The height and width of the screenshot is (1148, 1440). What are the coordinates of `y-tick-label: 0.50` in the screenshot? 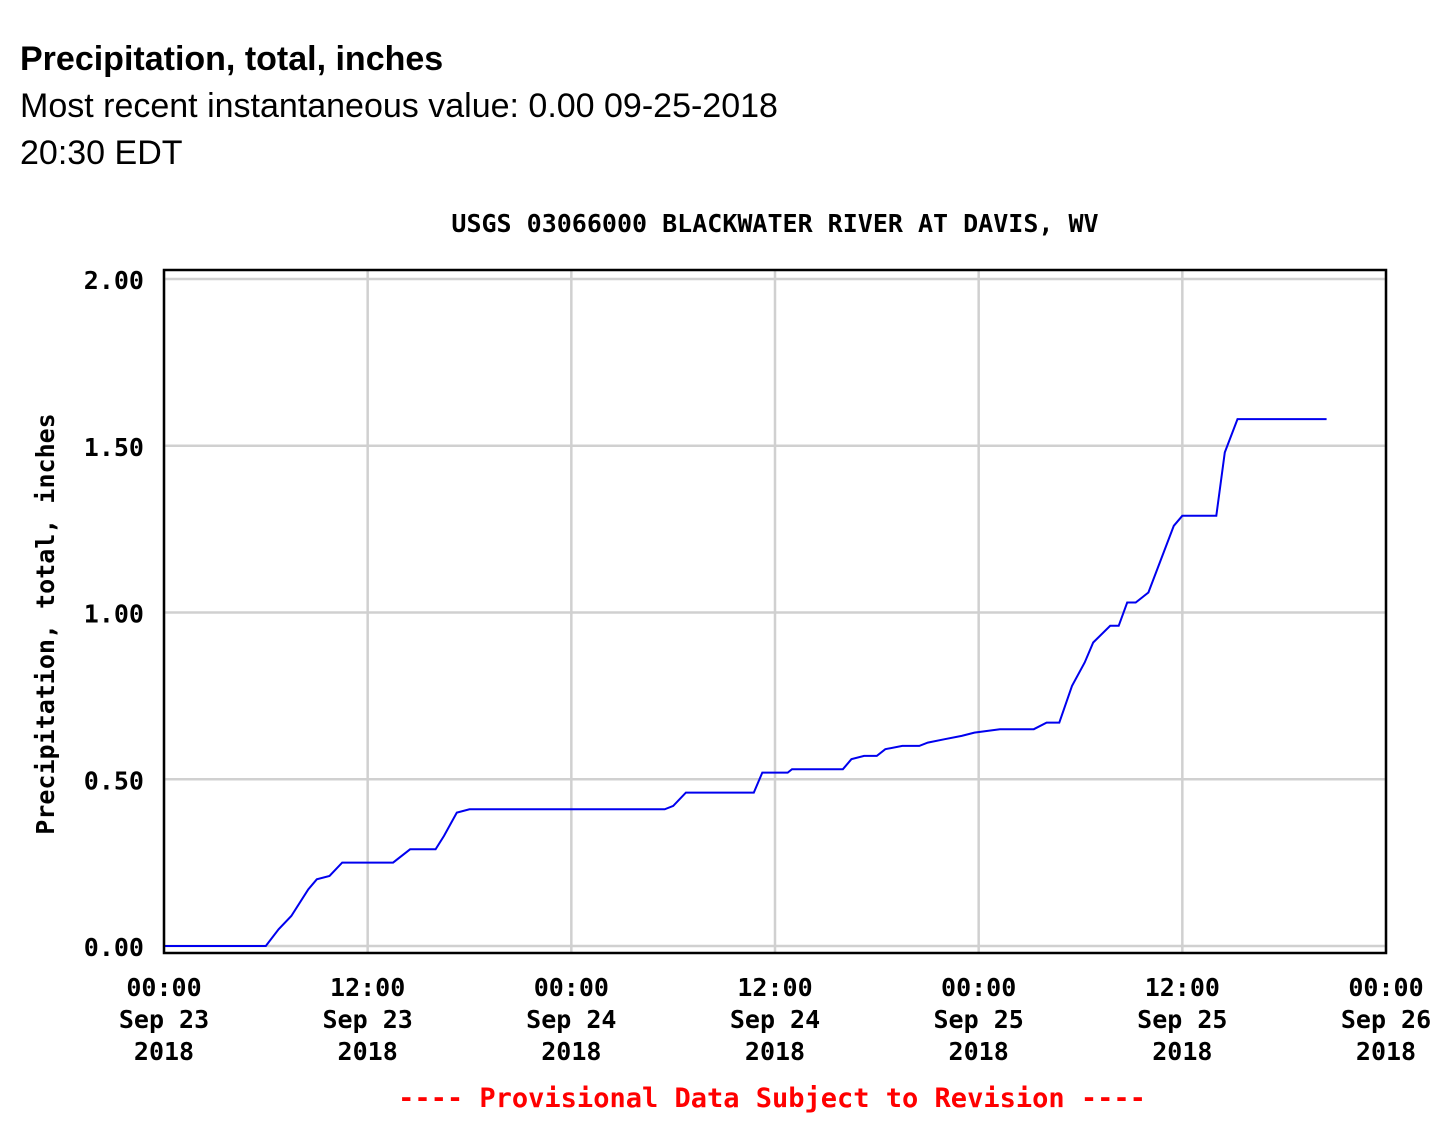 It's located at (114, 780).